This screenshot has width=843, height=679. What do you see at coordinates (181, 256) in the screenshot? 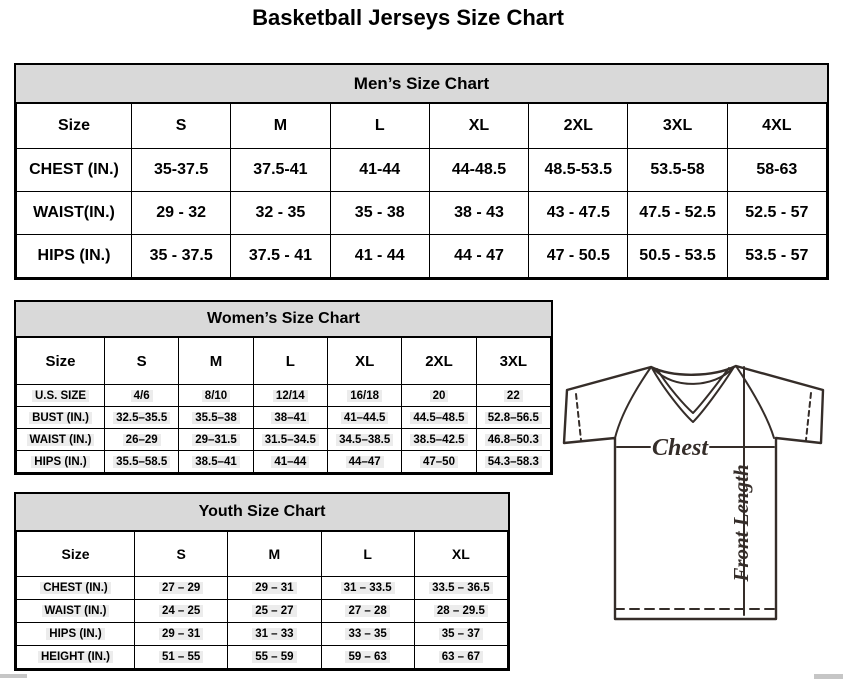
I see `value-cell: 35 - 37.5` at bounding box center [181, 256].